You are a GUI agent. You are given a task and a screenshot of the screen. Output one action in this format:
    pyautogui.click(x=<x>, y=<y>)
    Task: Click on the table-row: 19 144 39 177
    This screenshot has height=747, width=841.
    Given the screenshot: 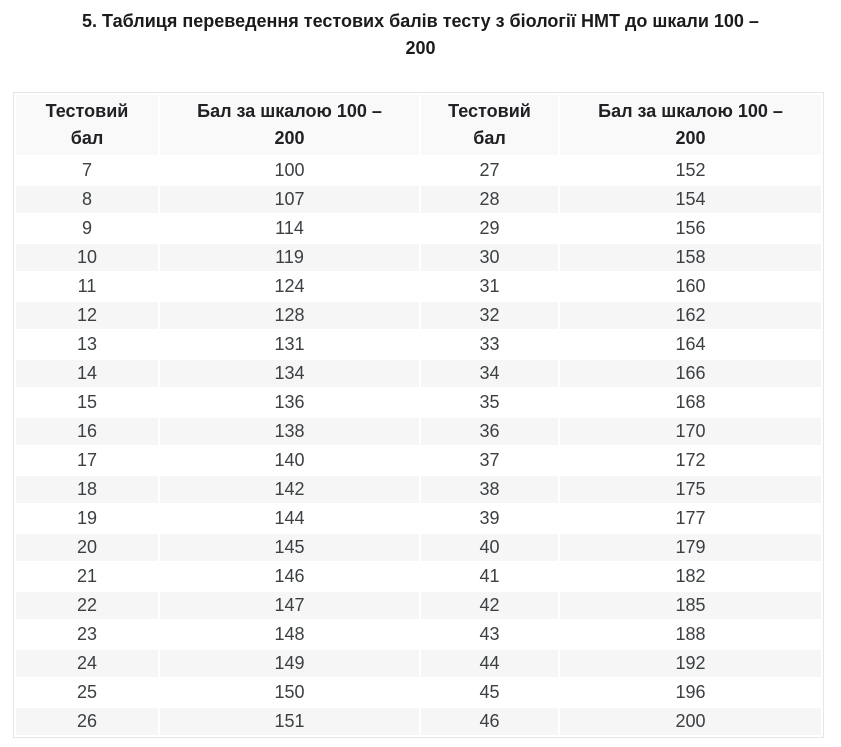 What is the action you would take?
    pyautogui.click(x=418, y=518)
    